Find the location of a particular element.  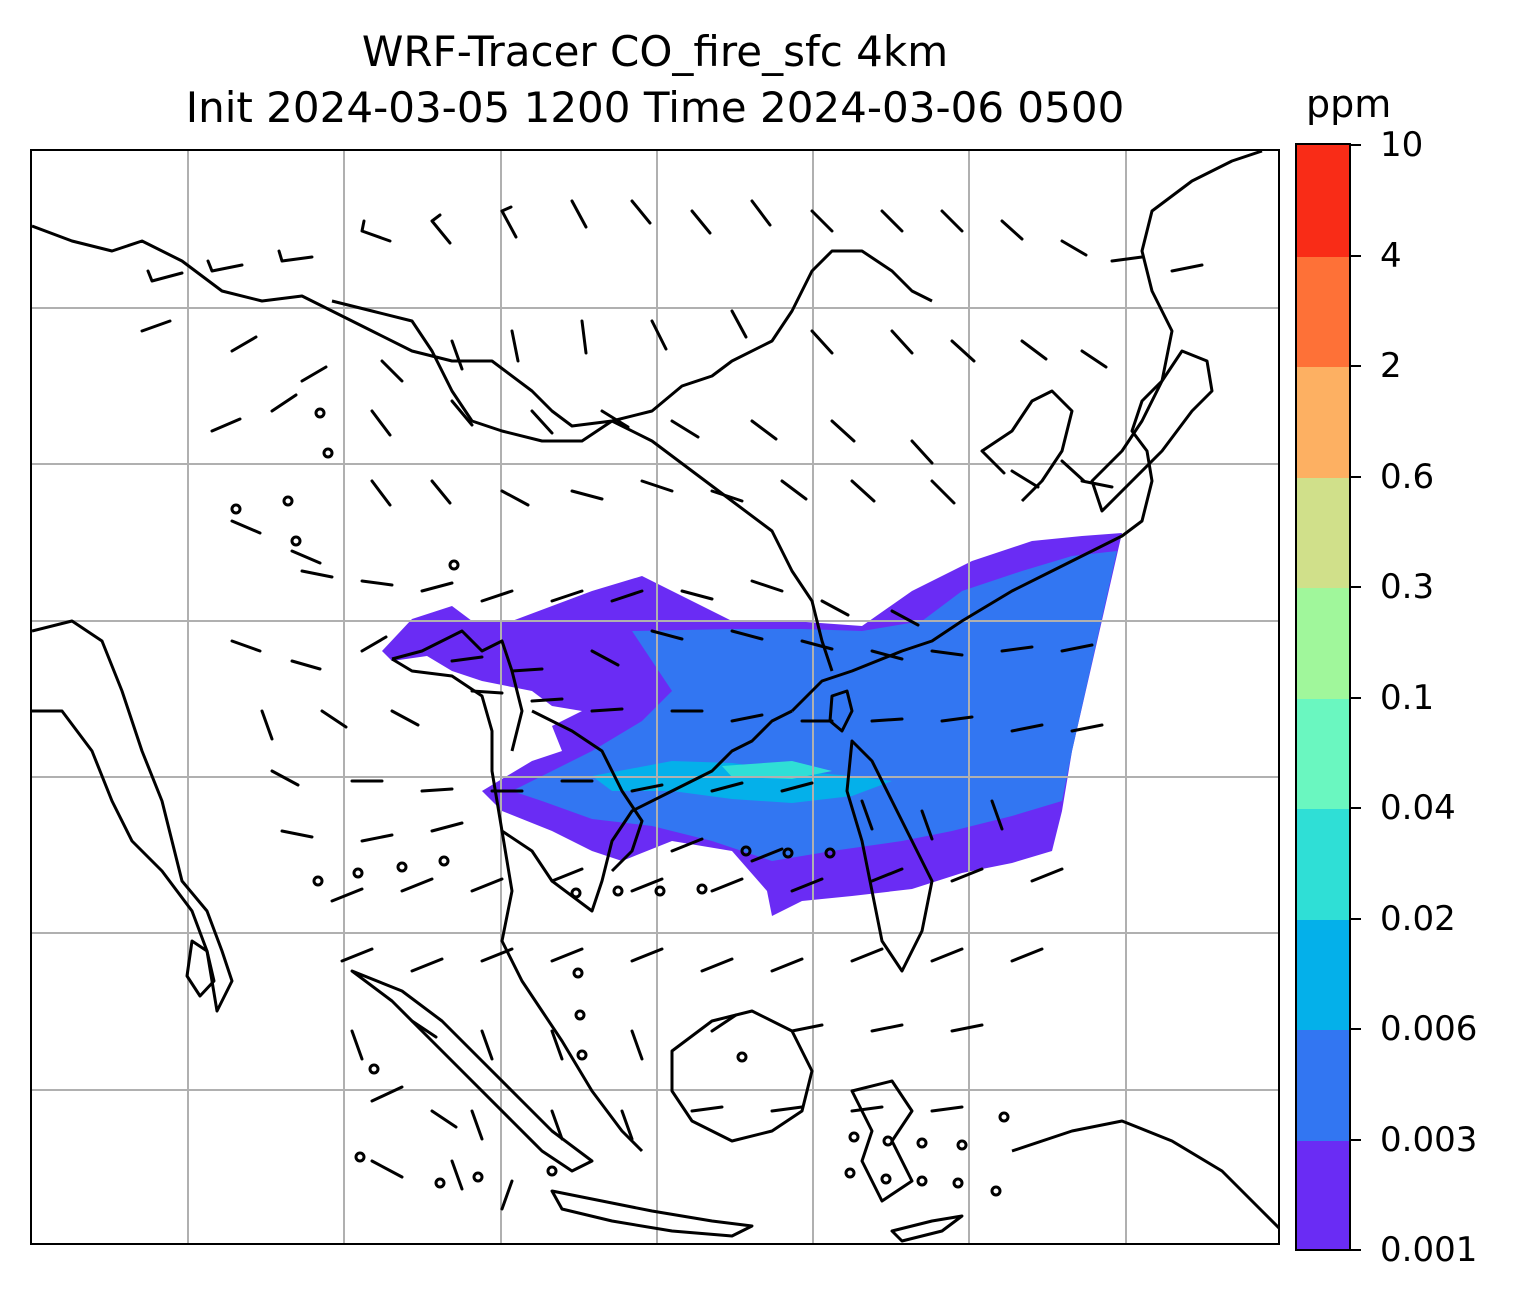

colorbar-tick-label: 0.02 is located at coordinates (1418, 918).